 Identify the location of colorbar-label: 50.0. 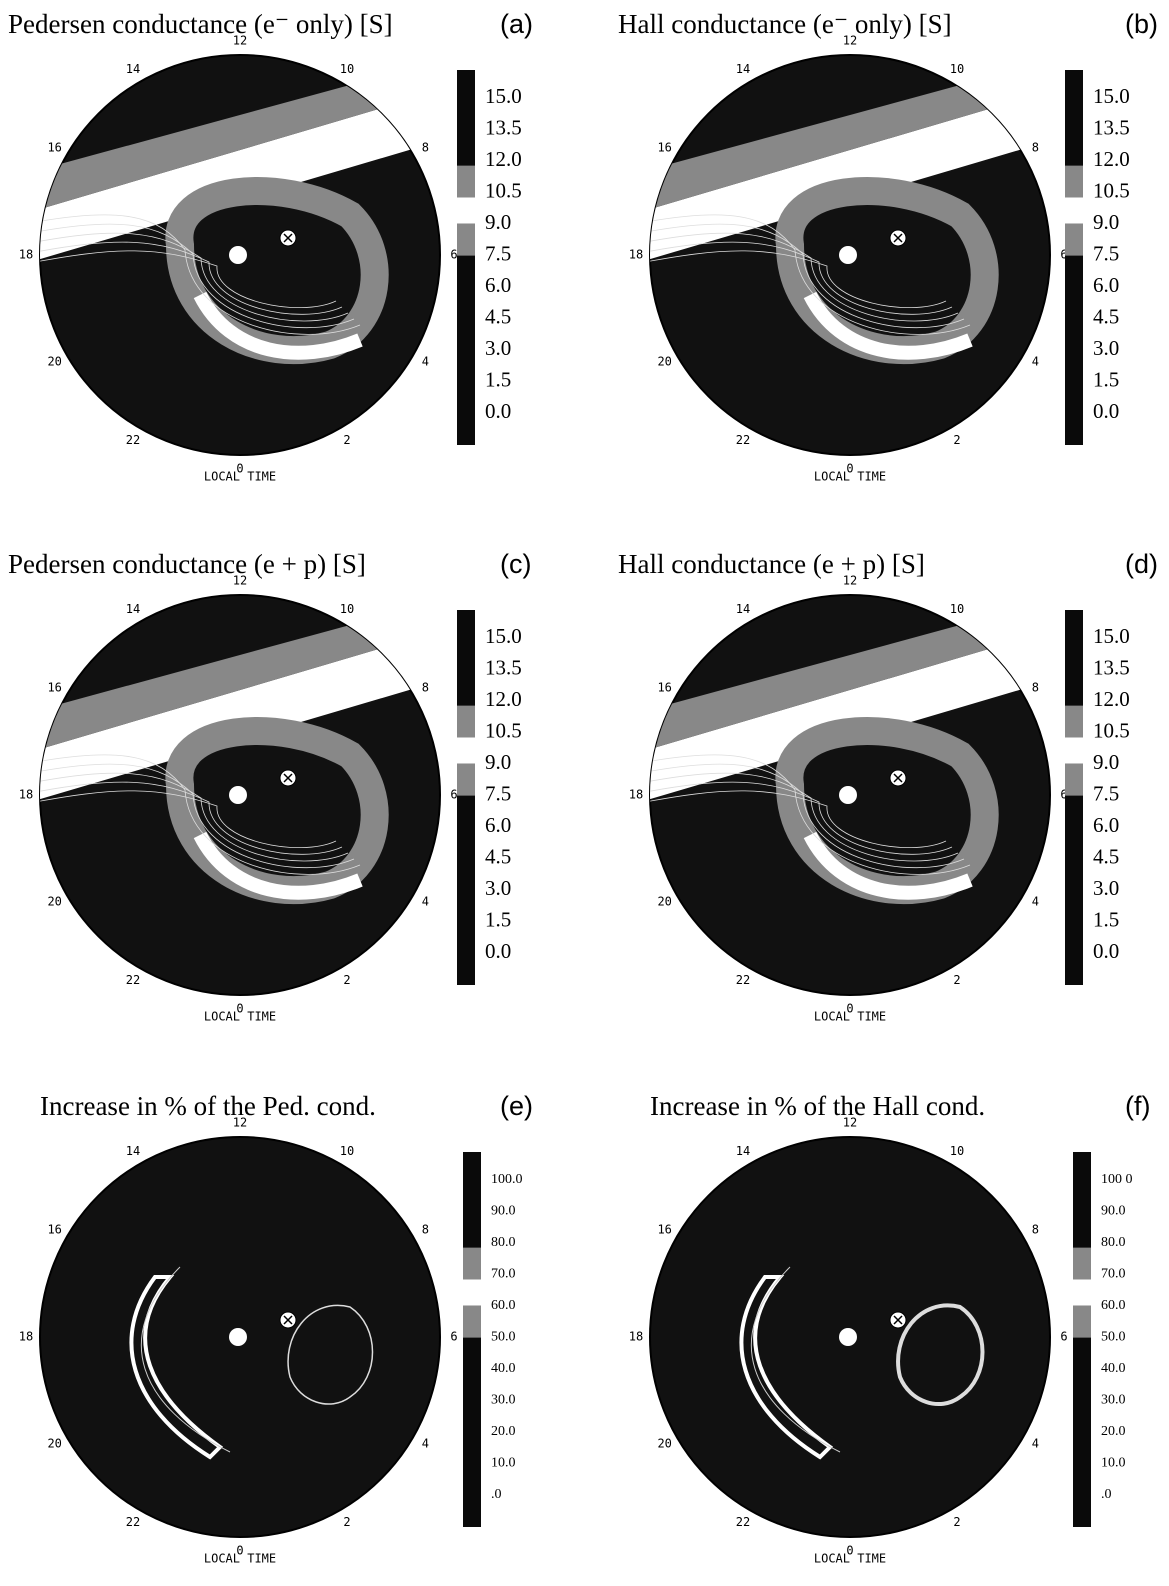
(1113, 1337).